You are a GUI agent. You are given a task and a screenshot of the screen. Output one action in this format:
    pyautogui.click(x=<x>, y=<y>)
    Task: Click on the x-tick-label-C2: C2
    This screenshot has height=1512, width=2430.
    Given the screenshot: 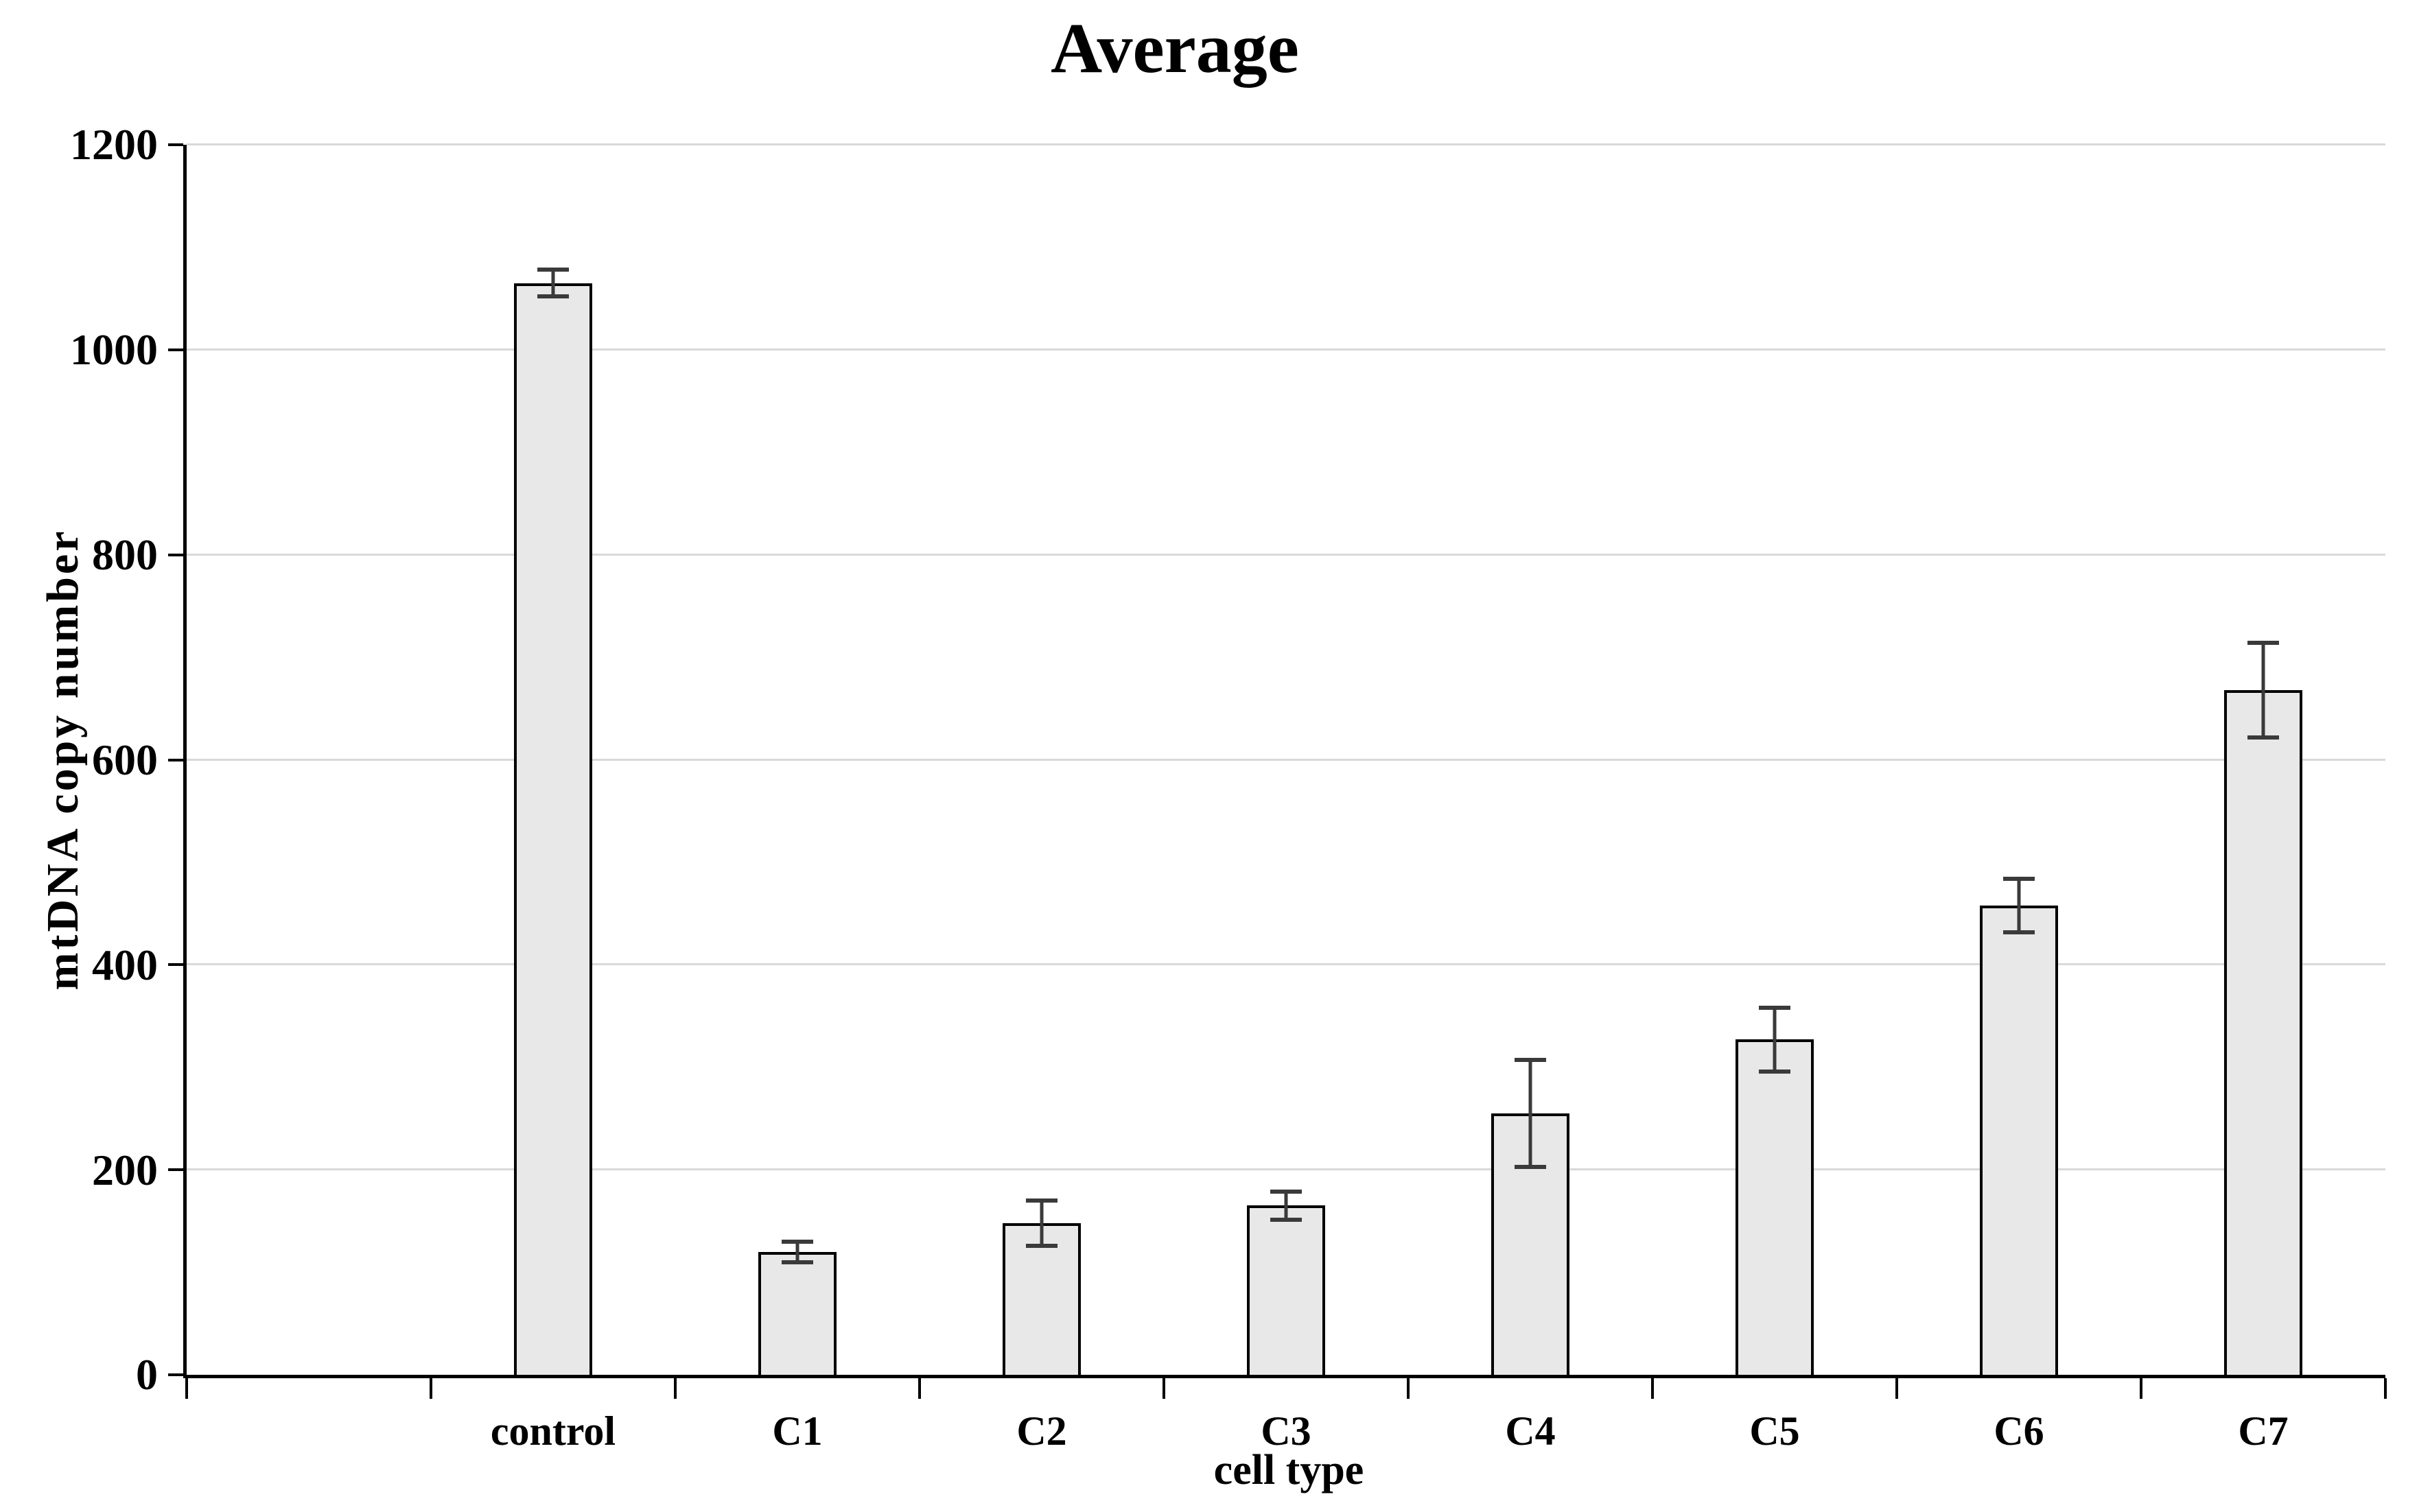 What is the action you would take?
    pyautogui.click(x=1041, y=1431)
    